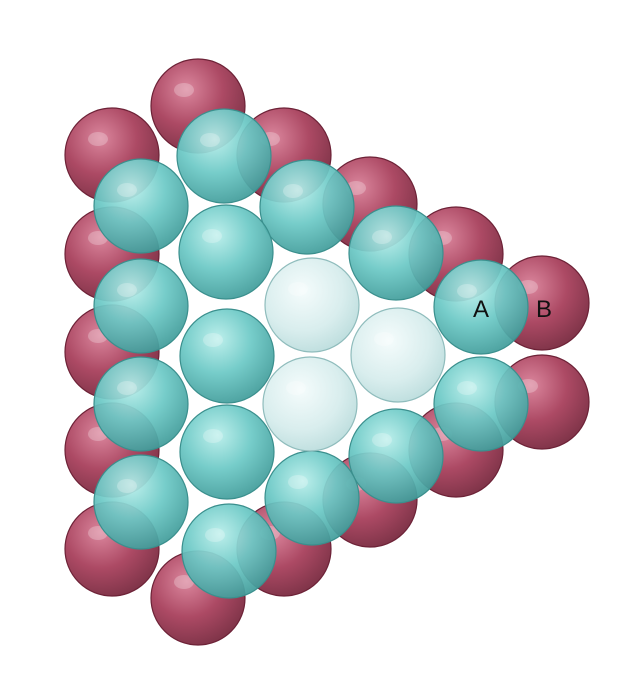  What do you see at coordinates (481, 309) in the screenshot?
I see `label-a: A` at bounding box center [481, 309].